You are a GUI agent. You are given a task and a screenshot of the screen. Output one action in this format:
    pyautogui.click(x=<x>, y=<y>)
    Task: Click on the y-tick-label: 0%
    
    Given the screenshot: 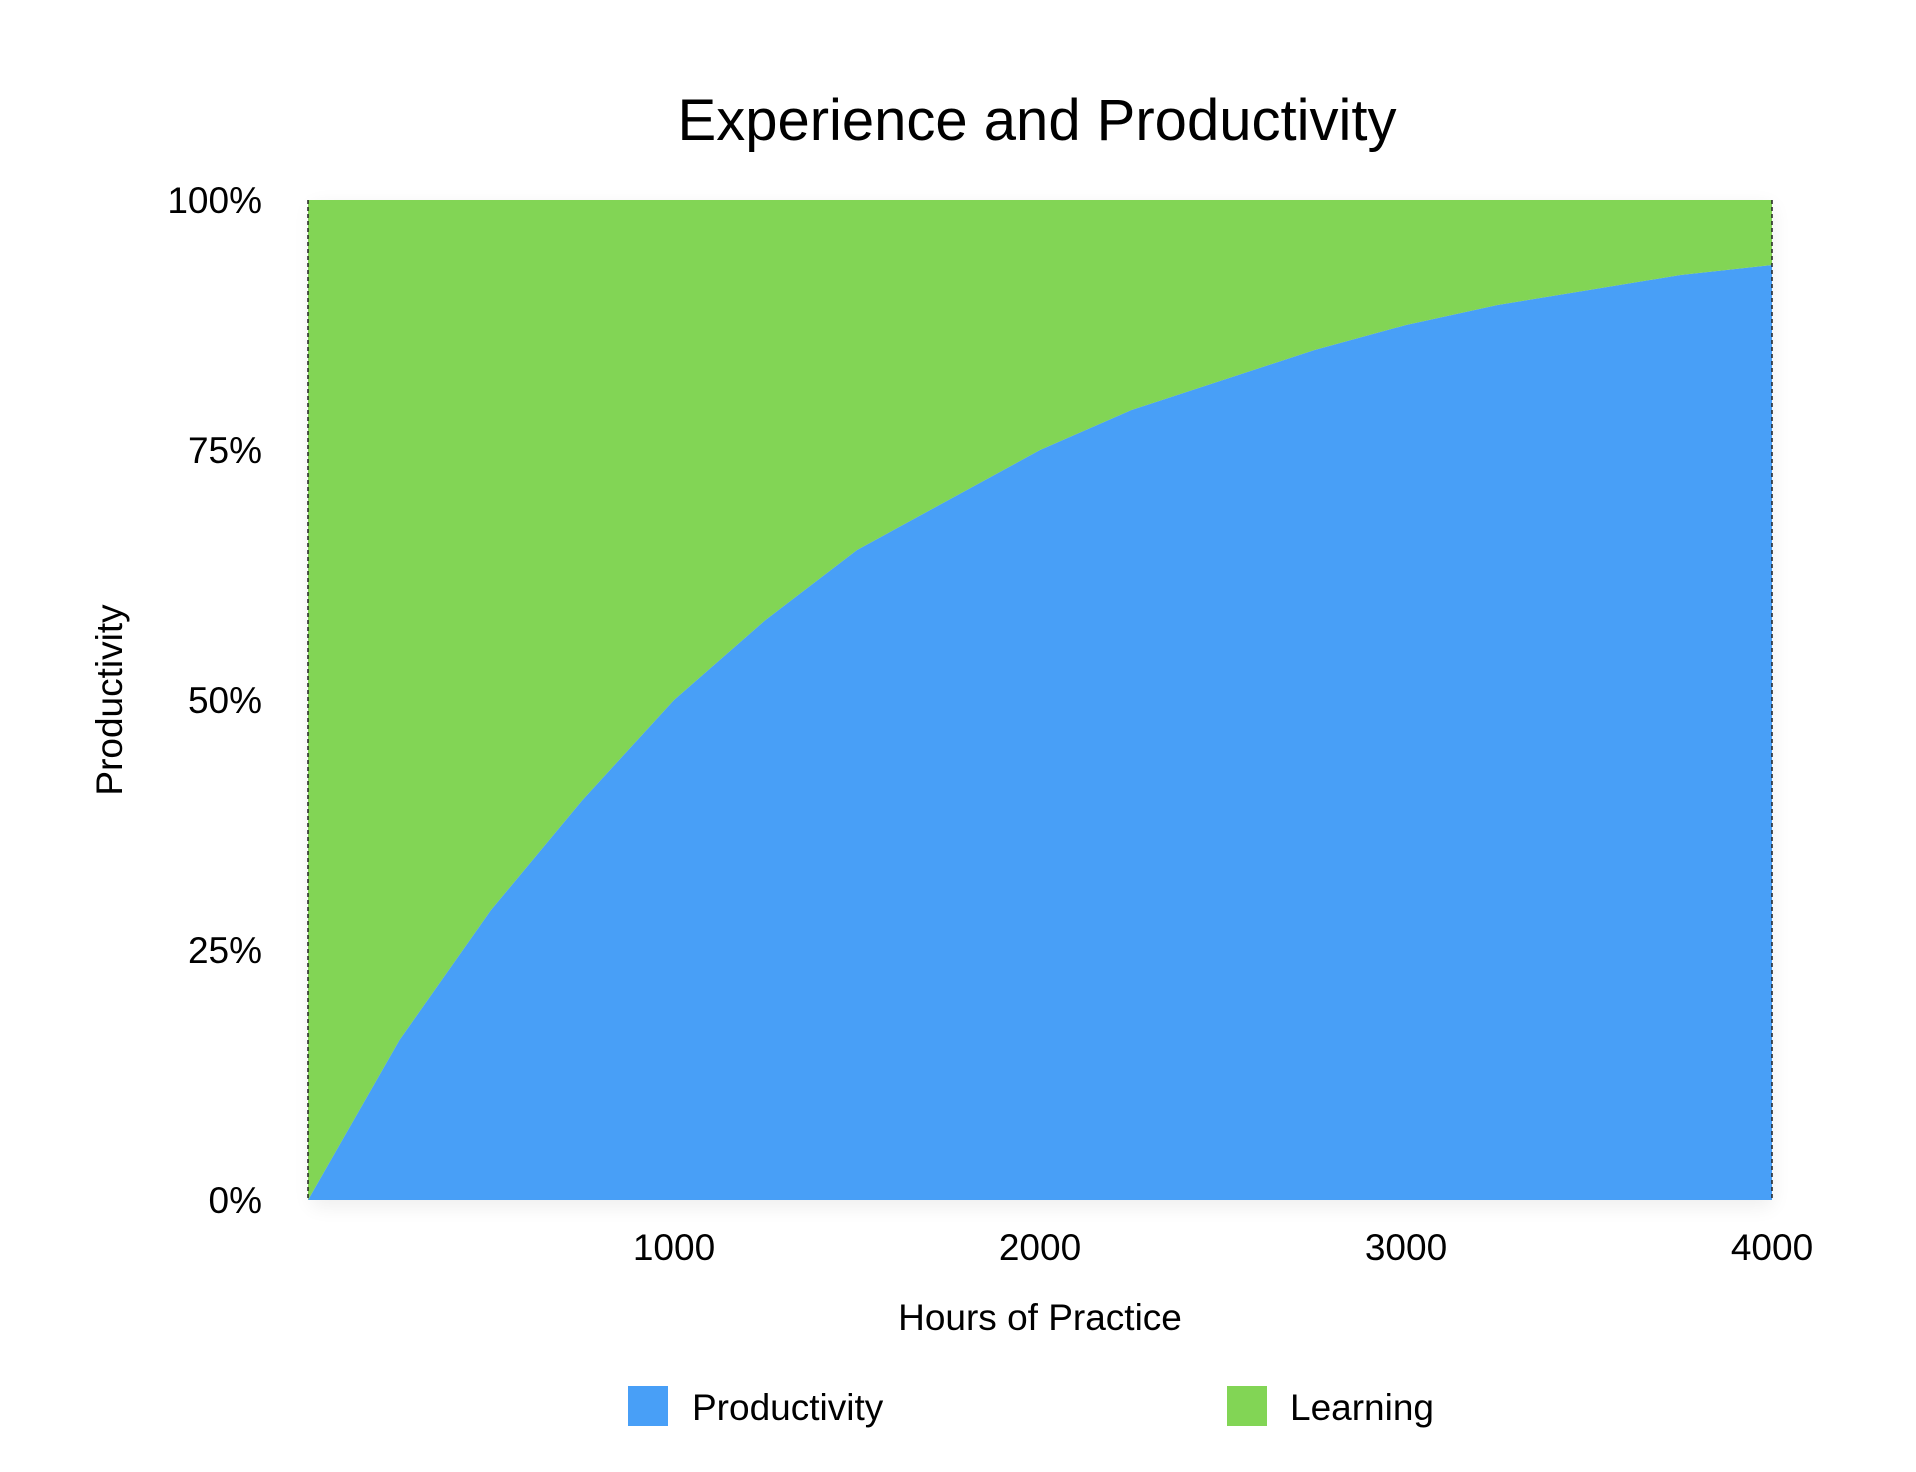 What is the action you would take?
    pyautogui.click(x=235, y=1200)
    